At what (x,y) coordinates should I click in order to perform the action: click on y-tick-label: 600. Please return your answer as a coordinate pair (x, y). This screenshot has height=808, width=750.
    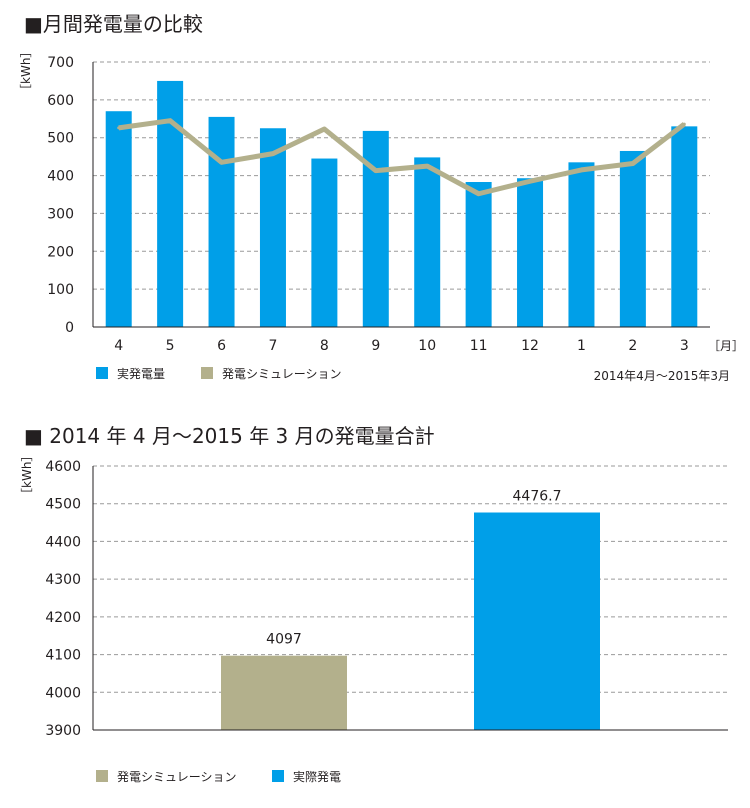
    Looking at the image, I should click on (60, 101).